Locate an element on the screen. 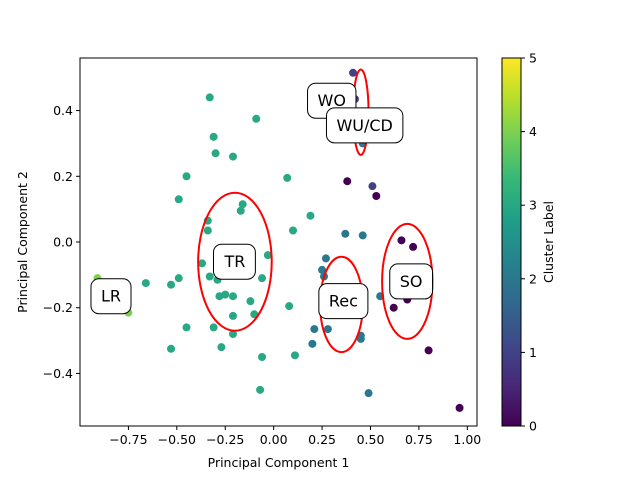  colorbar-frame is located at coordinates (511, 242).